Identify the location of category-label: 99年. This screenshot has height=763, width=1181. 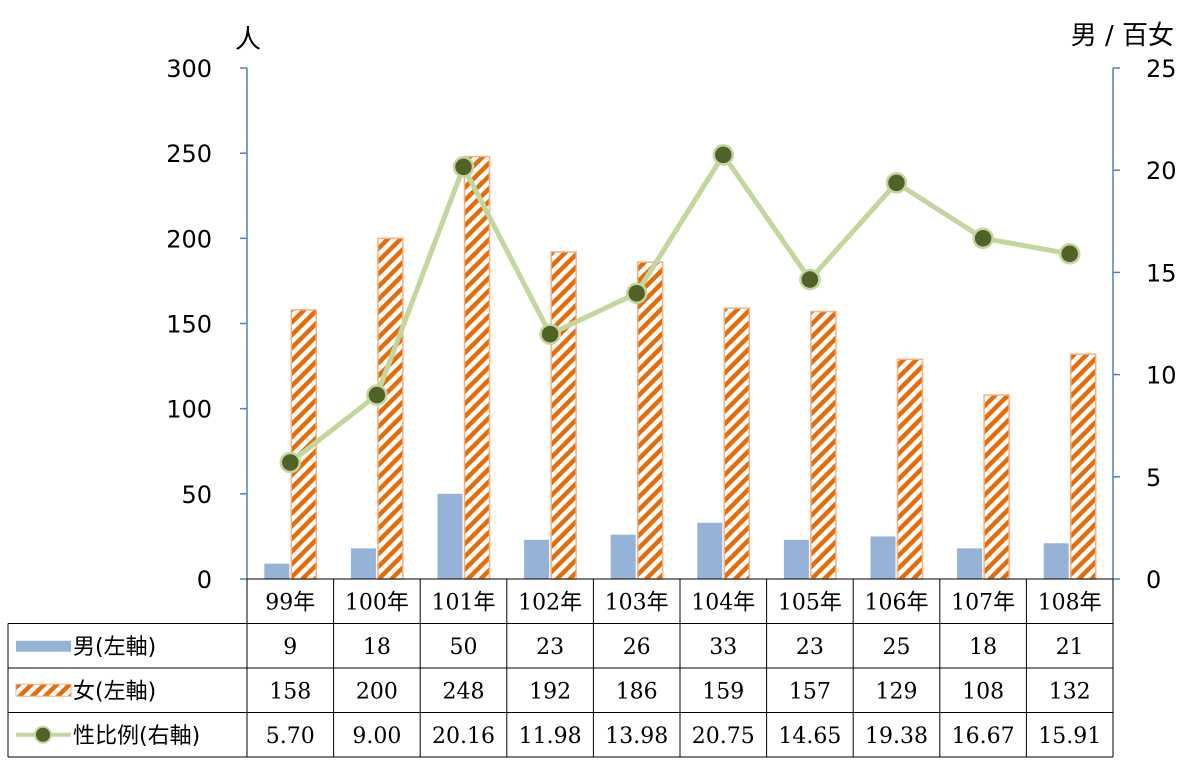
(290, 602).